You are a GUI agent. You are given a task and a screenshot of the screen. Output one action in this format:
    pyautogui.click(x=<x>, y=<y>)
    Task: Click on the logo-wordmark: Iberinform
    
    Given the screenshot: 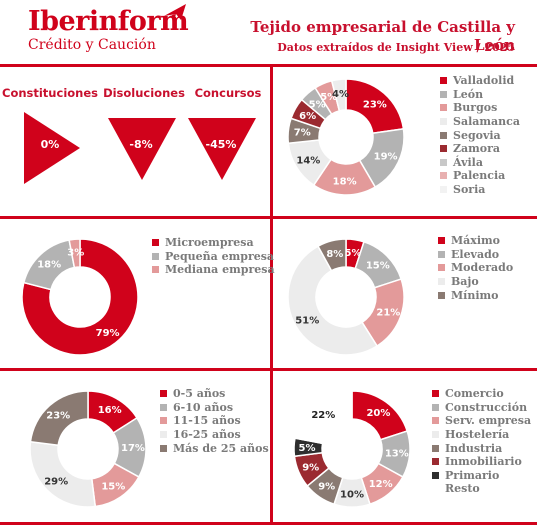 What is the action you would take?
    pyautogui.click(x=108, y=21)
    